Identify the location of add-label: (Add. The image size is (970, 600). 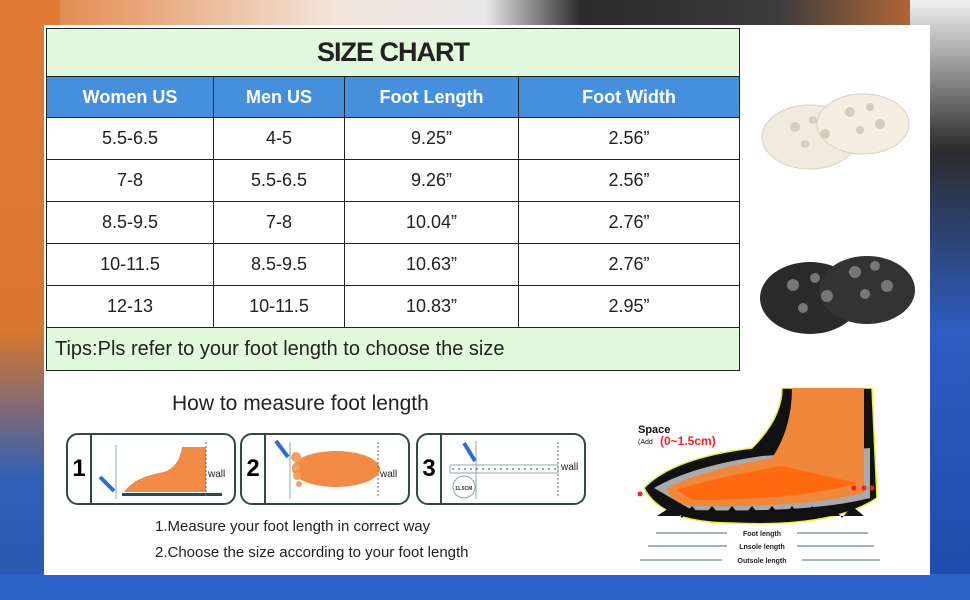
(645, 442).